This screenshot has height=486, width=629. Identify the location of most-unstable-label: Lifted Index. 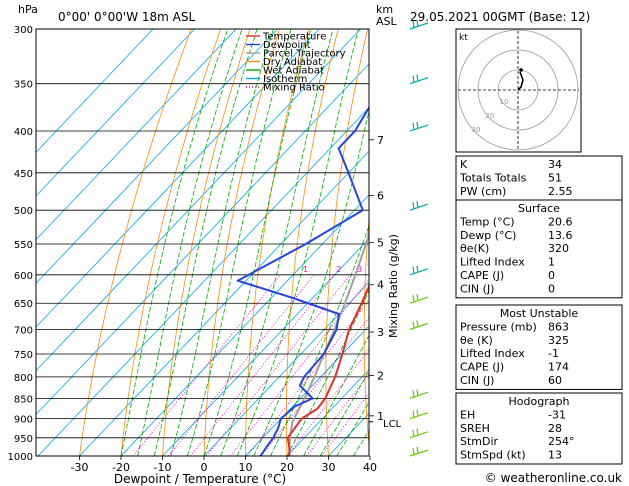
(492, 353).